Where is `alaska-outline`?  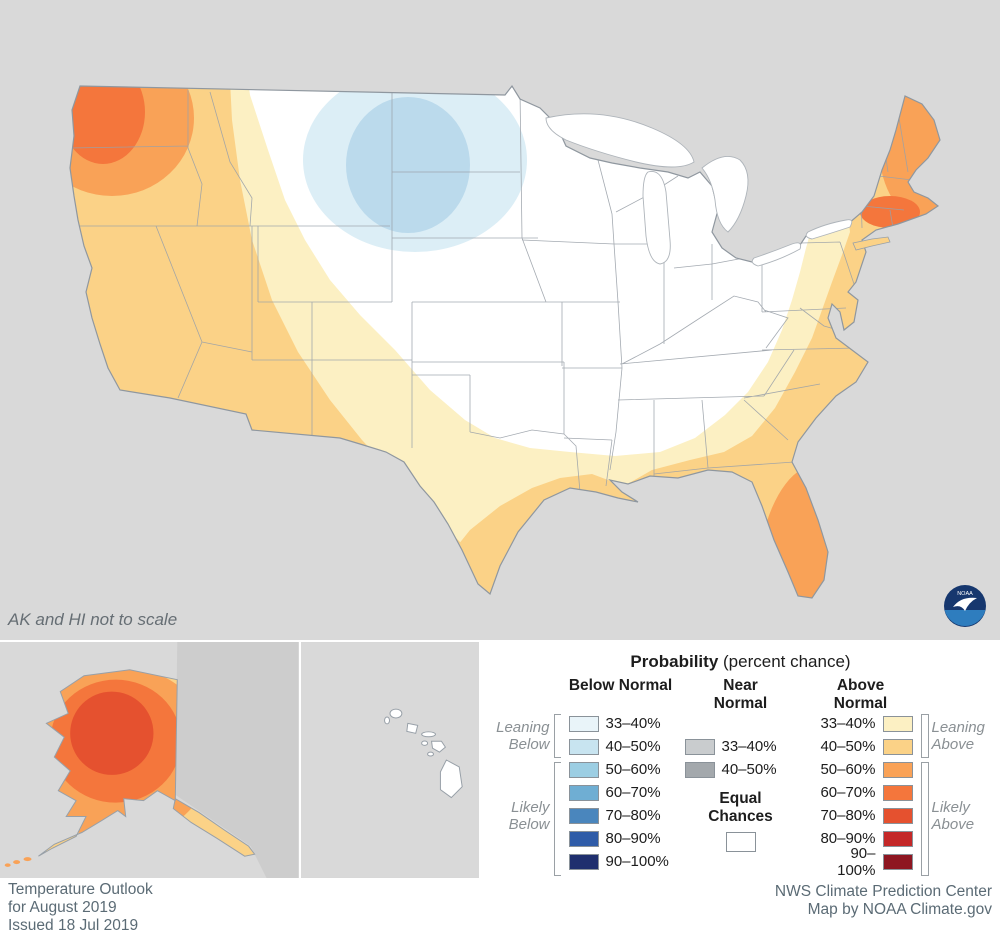
alaska-outline is located at coordinates (147, 763).